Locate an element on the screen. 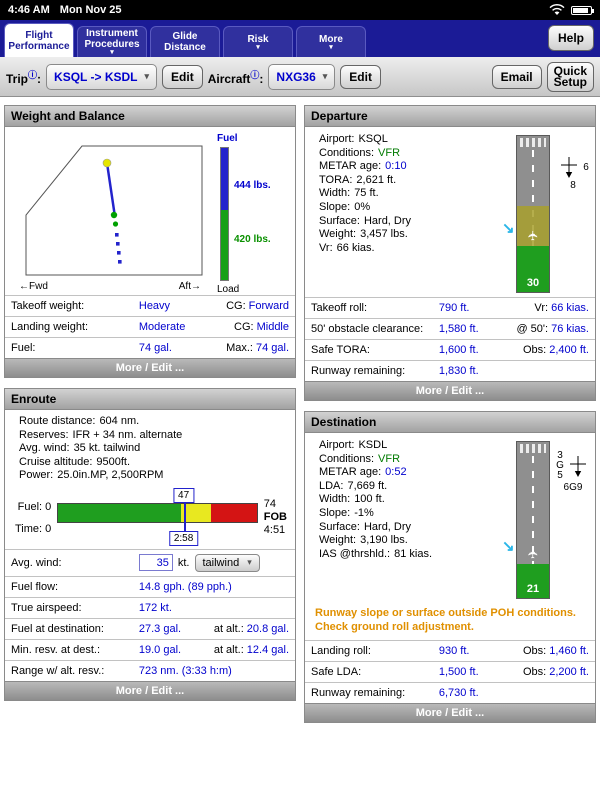 Image resolution: width=600 pixels, height=800 pixels. info-value: 100 ft. is located at coordinates (369, 499).